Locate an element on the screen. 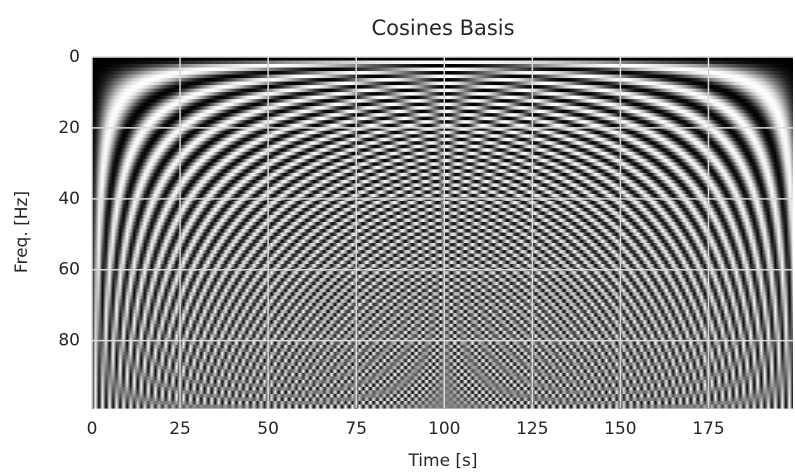  chart-title: Cosines Basis is located at coordinates (442, 28).